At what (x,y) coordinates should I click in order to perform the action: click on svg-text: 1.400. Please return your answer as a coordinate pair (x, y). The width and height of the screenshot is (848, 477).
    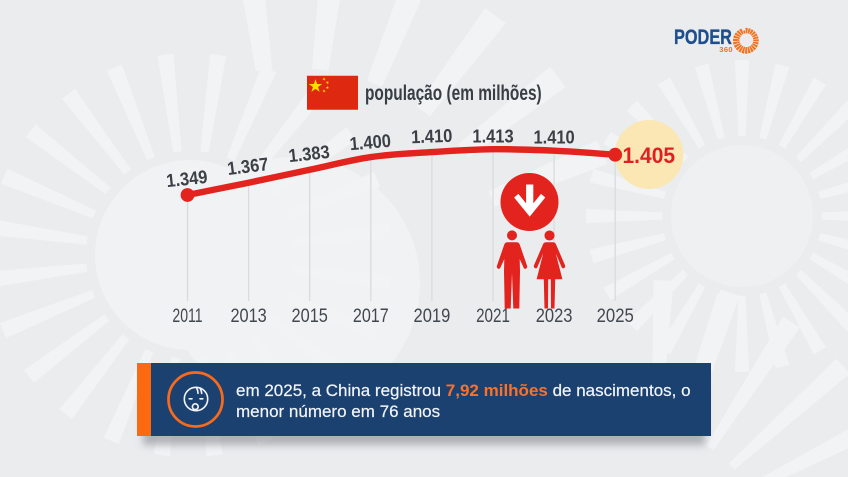
    Looking at the image, I should click on (370, 142).